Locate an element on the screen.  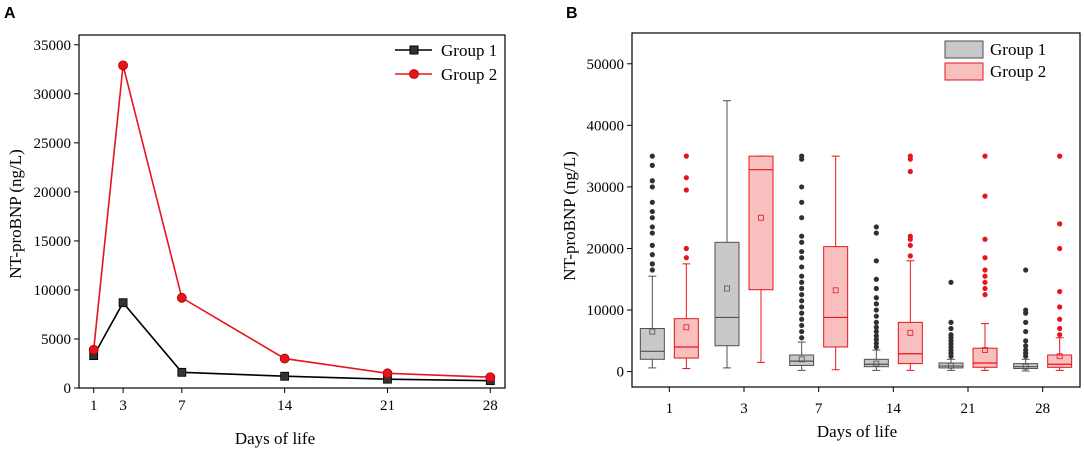
legend-swatch is located at coordinates (964, 71).